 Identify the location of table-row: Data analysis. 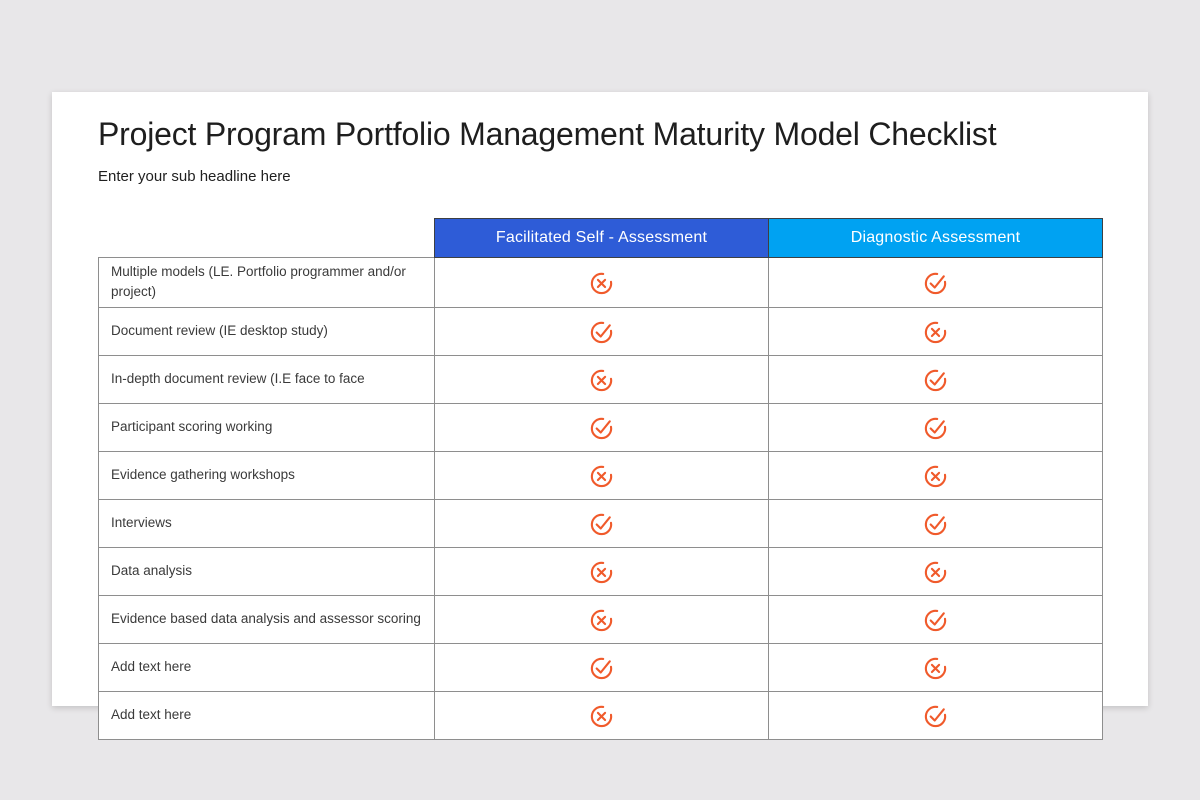
(600, 571).